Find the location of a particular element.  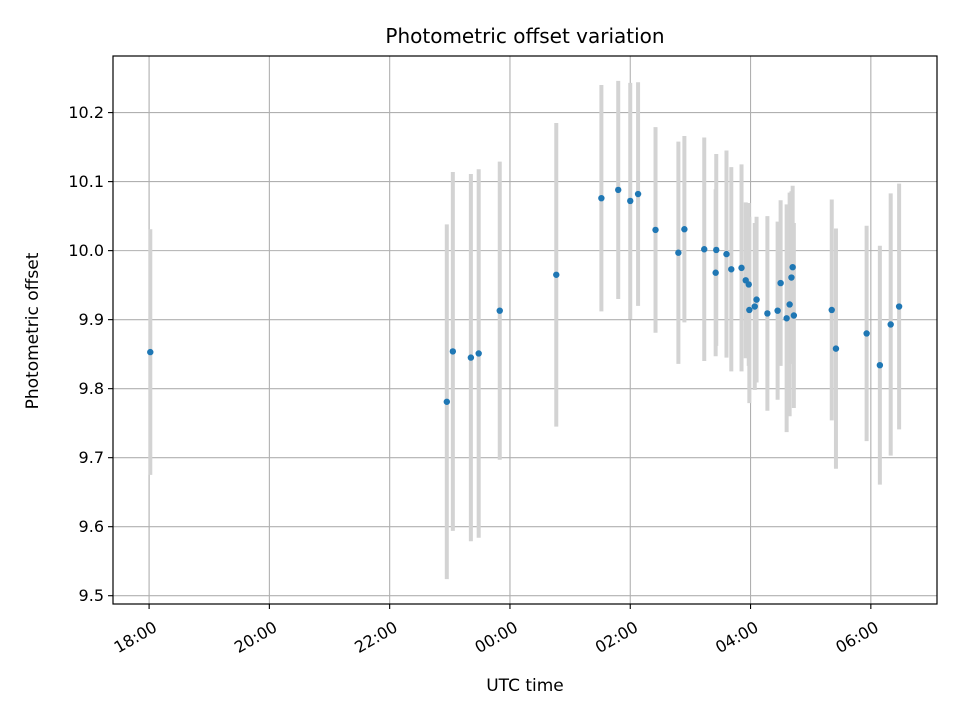

y-tick-label: 10.2 is located at coordinates (86, 112).